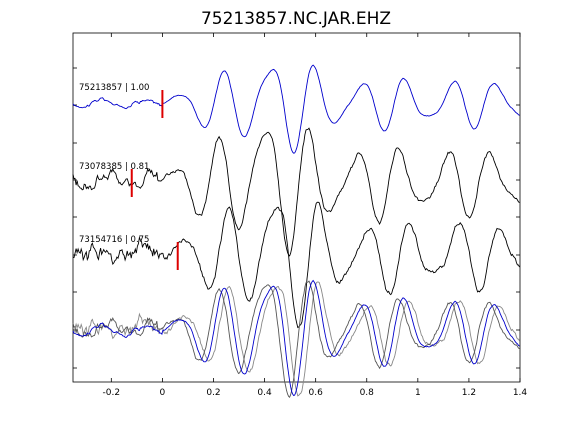 The image size is (576, 432). What do you see at coordinates (296, 19) in the screenshot?
I see `chart-title: 75213857.NC.JAR.EHZ` at bounding box center [296, 19].